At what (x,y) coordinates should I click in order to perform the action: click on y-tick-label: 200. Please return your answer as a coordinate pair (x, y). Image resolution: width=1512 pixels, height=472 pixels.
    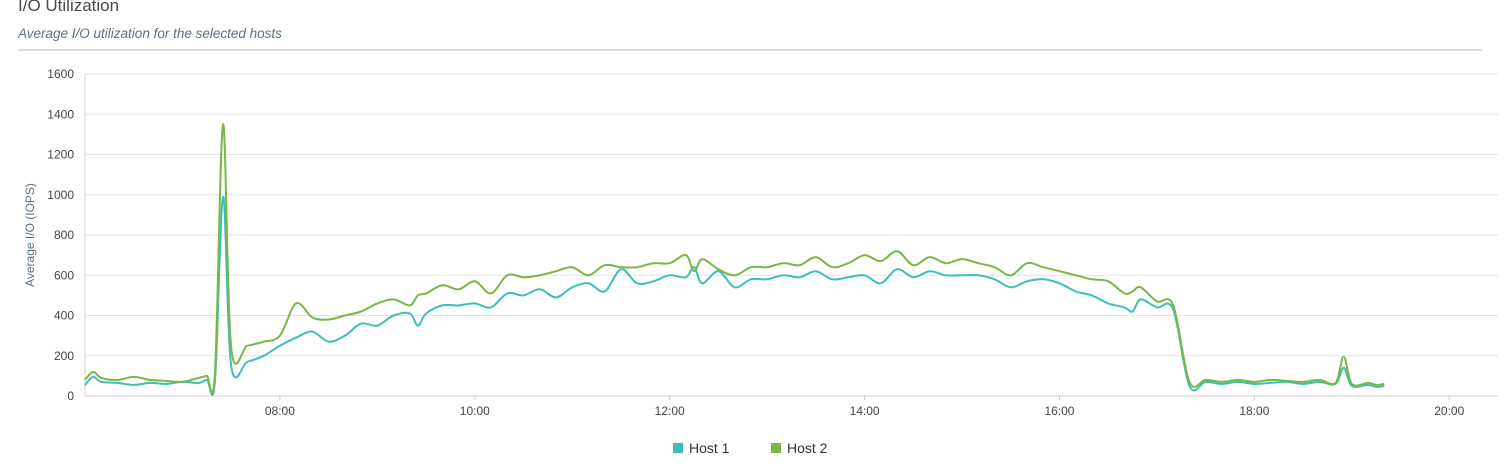
    Looking at the image, I should click on (64, 356).